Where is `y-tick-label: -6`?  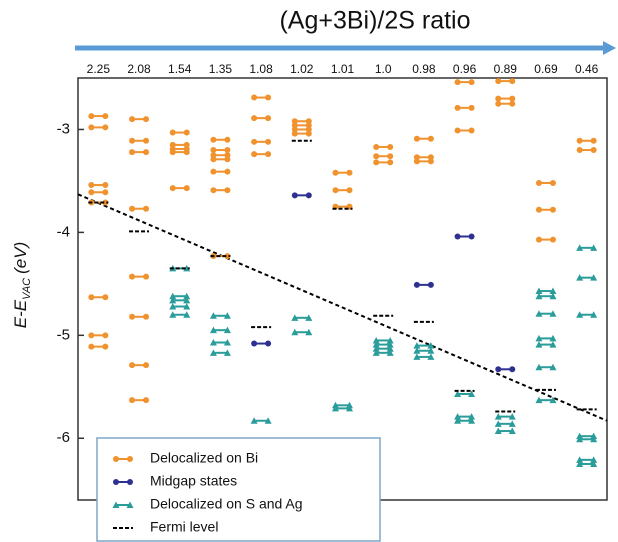 y-tick-label: -6 is located at coordinates (63, 437).